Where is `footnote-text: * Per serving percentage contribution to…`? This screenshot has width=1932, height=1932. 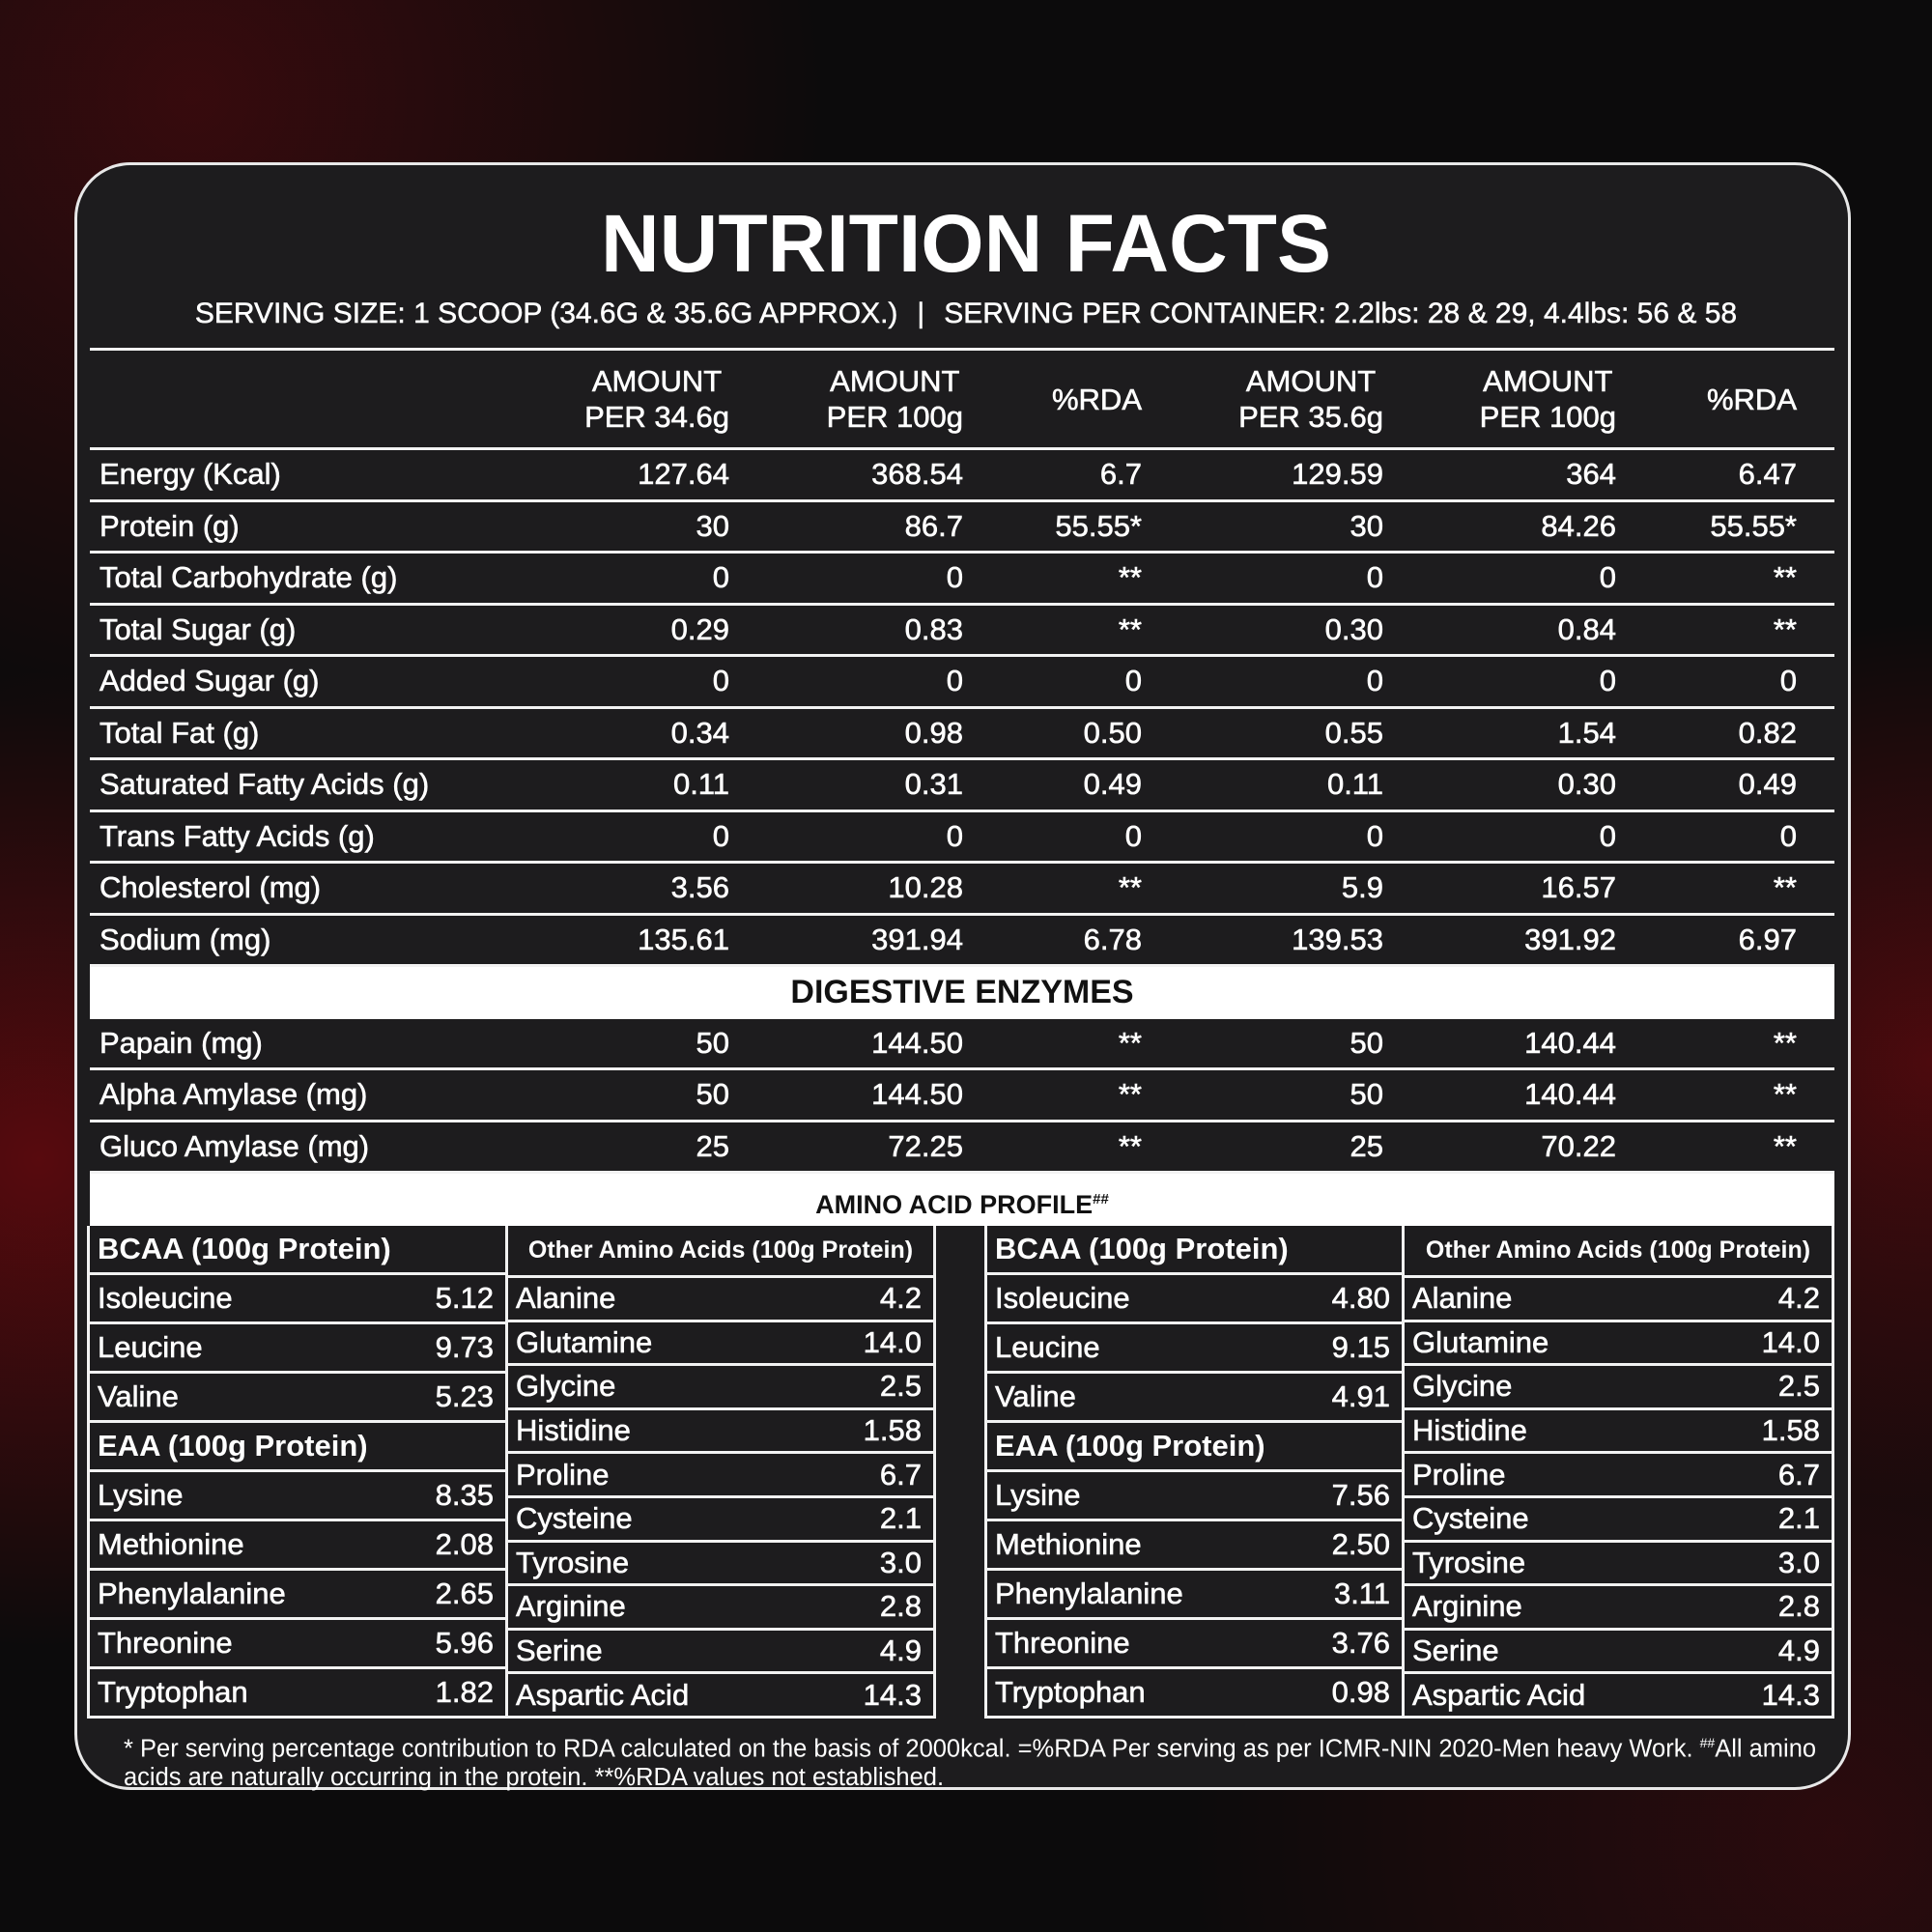
footnote-text: * Per serving percentage contribution to… is located at coordinates (912, 1749).